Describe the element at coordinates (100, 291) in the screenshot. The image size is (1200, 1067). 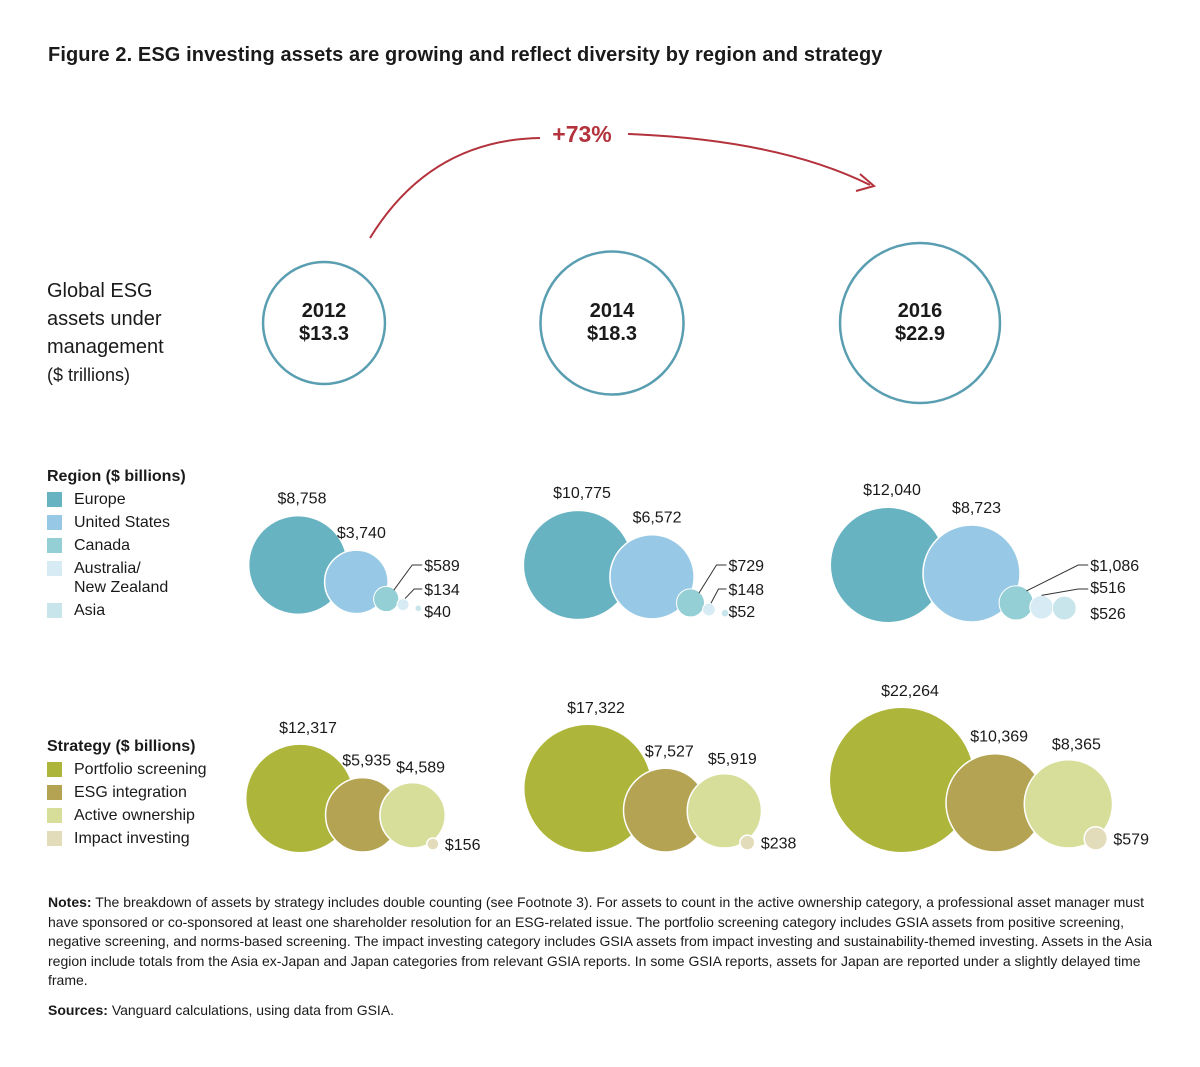
I see `global-label-line1: Global ESG` at that location.